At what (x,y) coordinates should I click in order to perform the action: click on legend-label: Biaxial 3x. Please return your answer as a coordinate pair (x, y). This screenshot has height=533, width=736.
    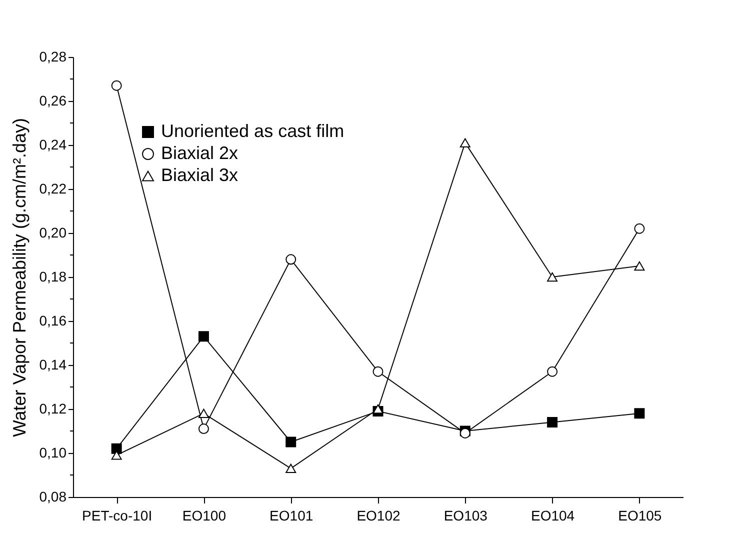
    Looking at the image, I should click on (199, 175).